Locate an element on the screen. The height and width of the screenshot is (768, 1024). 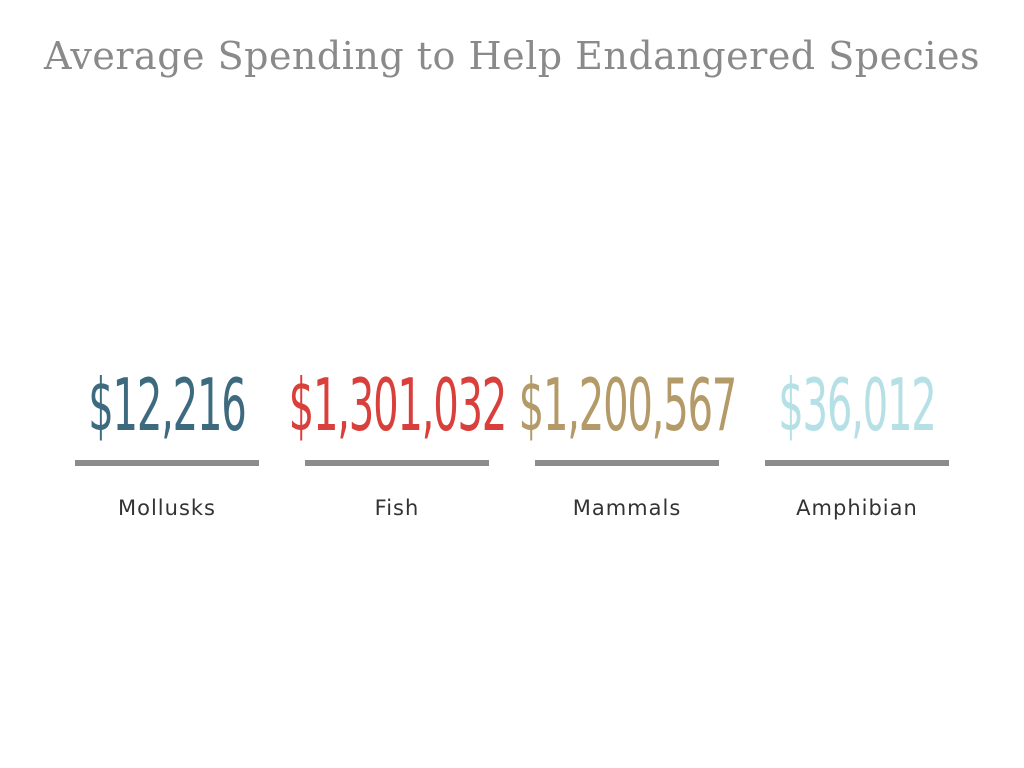
stat-mollusks: $12,216 Mollusks is located at coordinates (167, 441).